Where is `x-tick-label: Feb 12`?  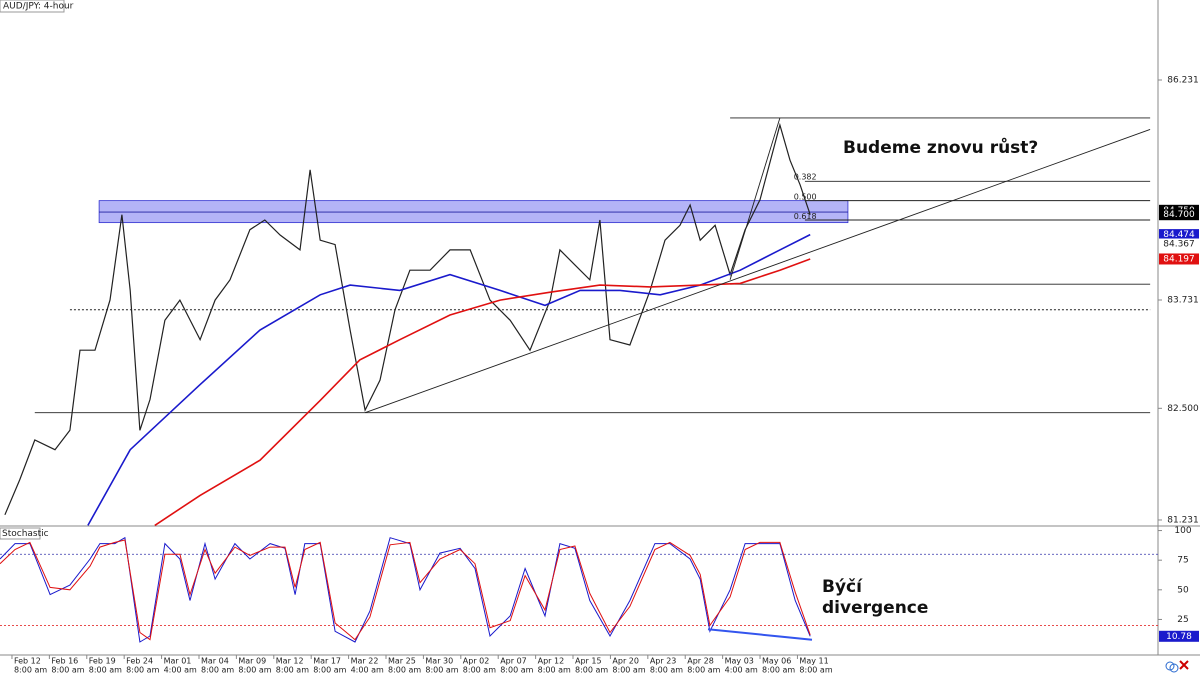 x-tick-label: Feb 12 is located at coordinates (27, 661).